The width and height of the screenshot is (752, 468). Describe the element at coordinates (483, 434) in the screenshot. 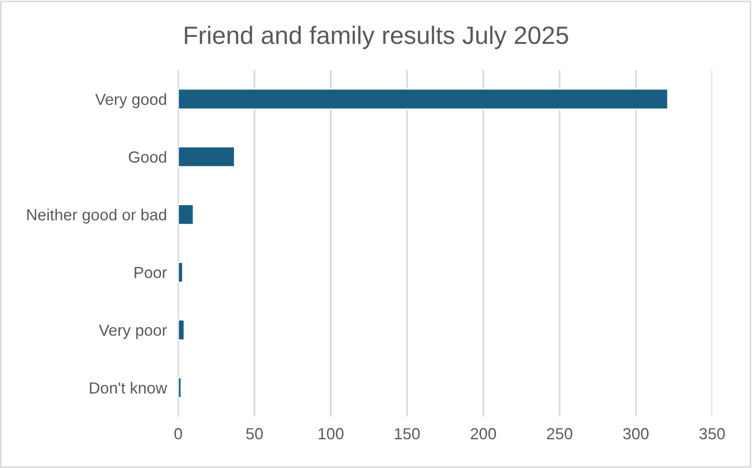

I see `x-tick-label: 200` at that location.